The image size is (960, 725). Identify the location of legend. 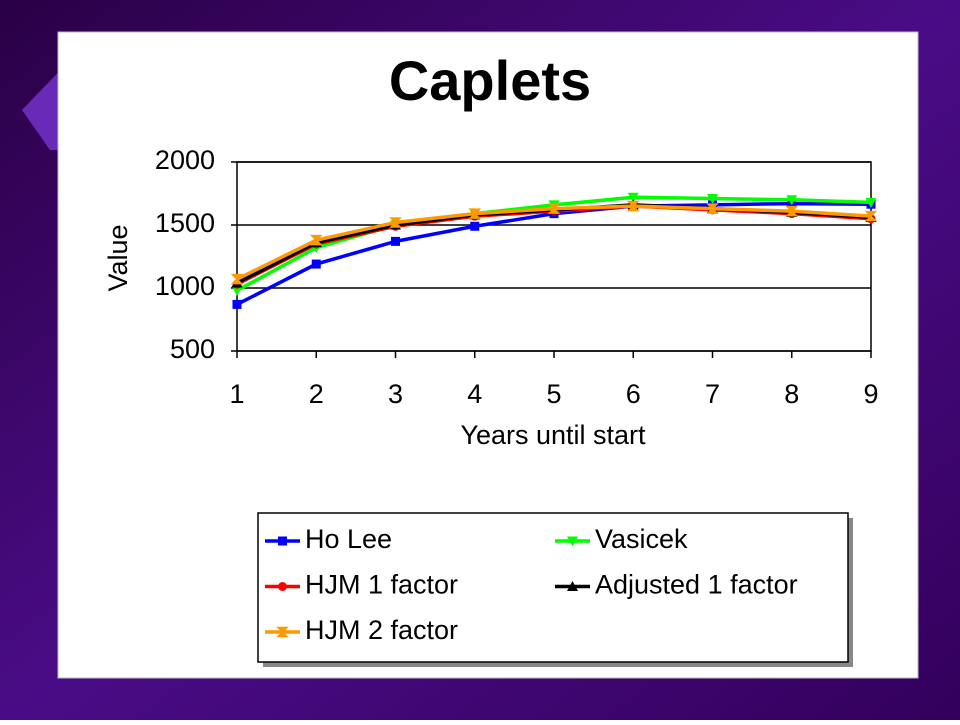
(553, 587).